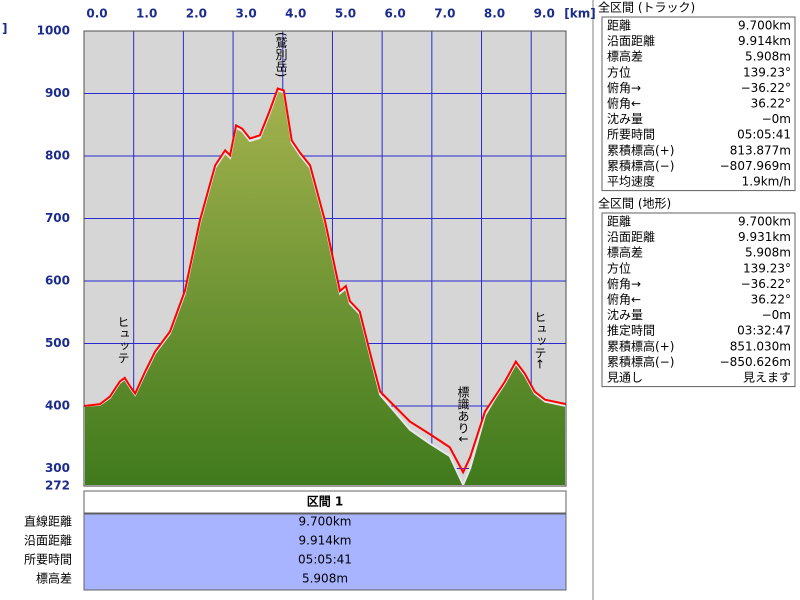  I want to click on panel-value: 851.030m, so click(760, 346).